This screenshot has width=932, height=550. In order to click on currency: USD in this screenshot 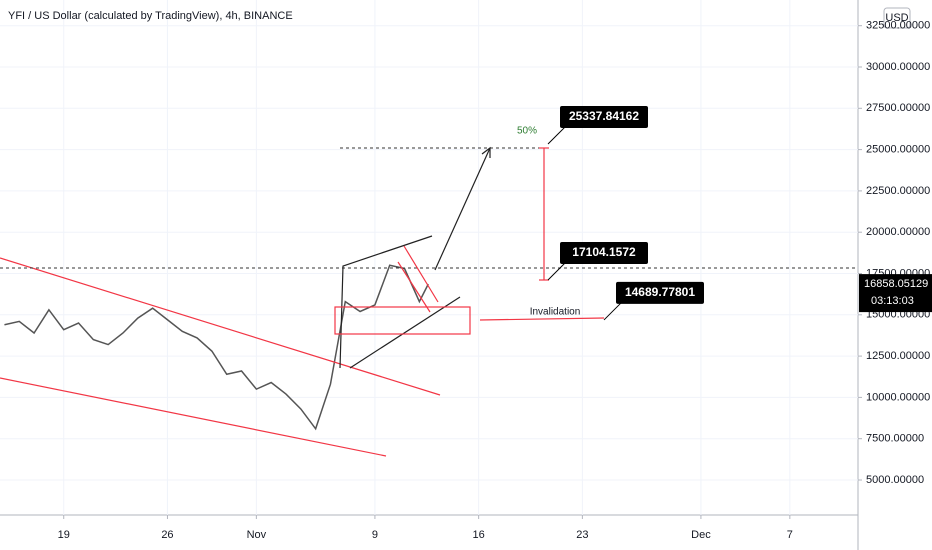, I will do `click(896, 18)`.